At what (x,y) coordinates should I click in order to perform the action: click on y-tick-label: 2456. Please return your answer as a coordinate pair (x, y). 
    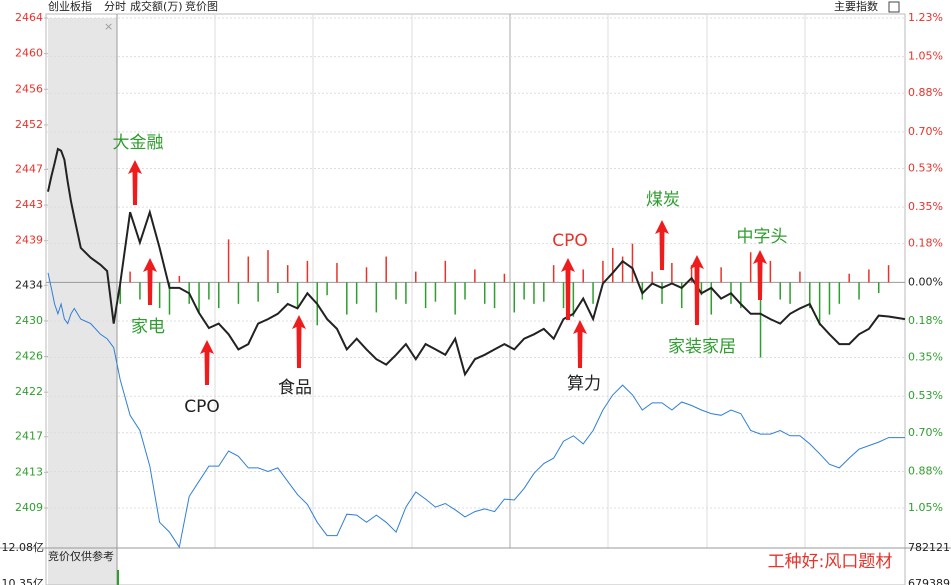
    Looking at the image, I should click on (29, 88).